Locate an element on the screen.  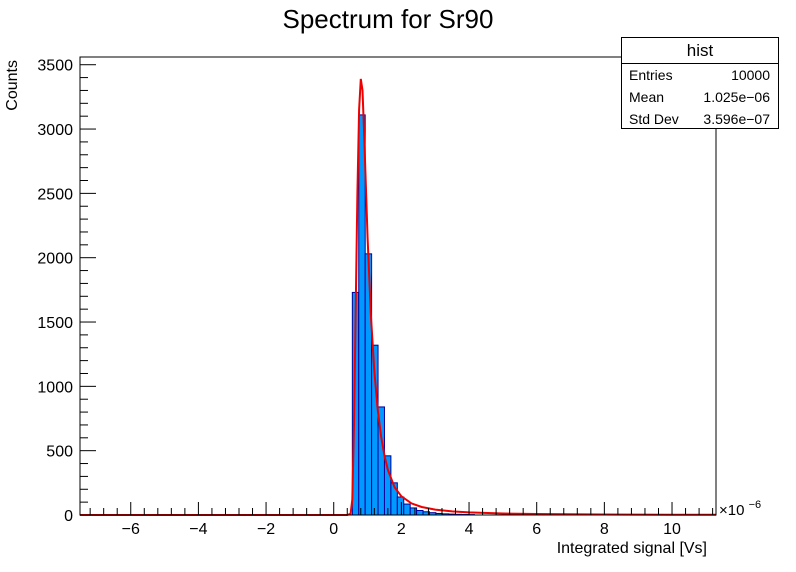
stats-value: 3.596e−07 is located at coordinates (736, 119).